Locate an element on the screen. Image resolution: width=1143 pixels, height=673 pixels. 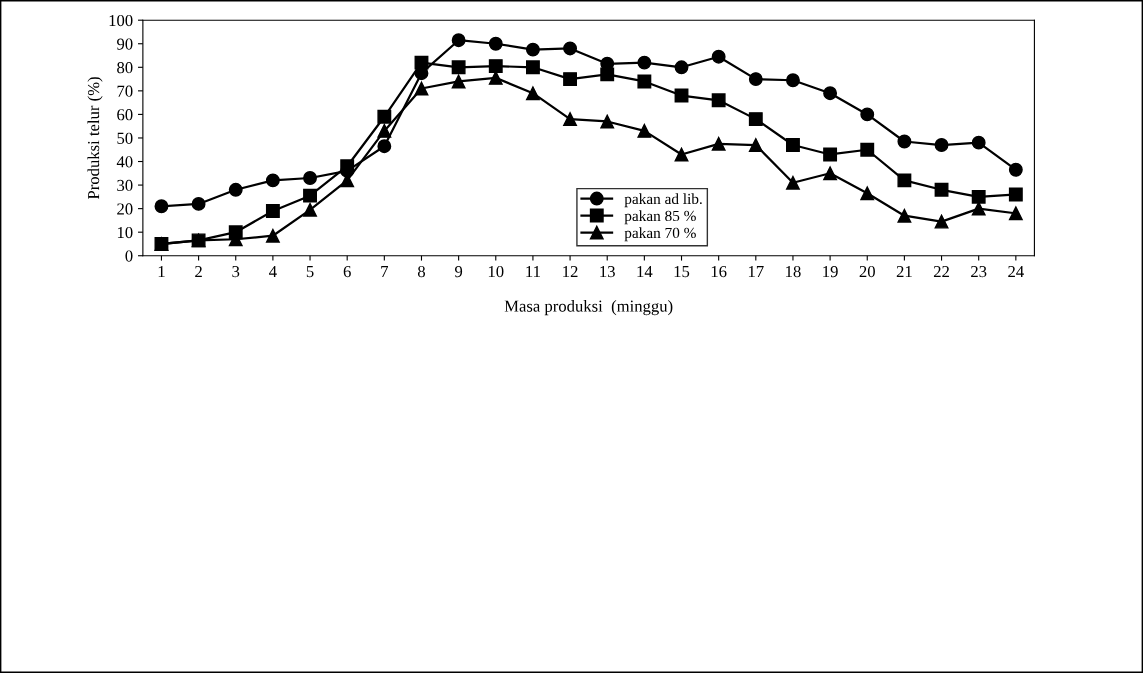
x-tick-label: 6 is located at coordinates (347, 271).